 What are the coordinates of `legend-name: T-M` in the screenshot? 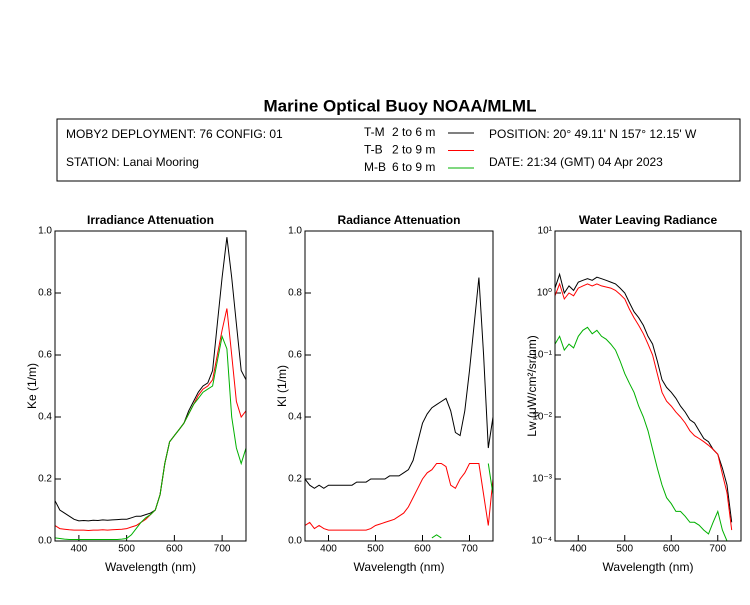 It's located at (374, 132).